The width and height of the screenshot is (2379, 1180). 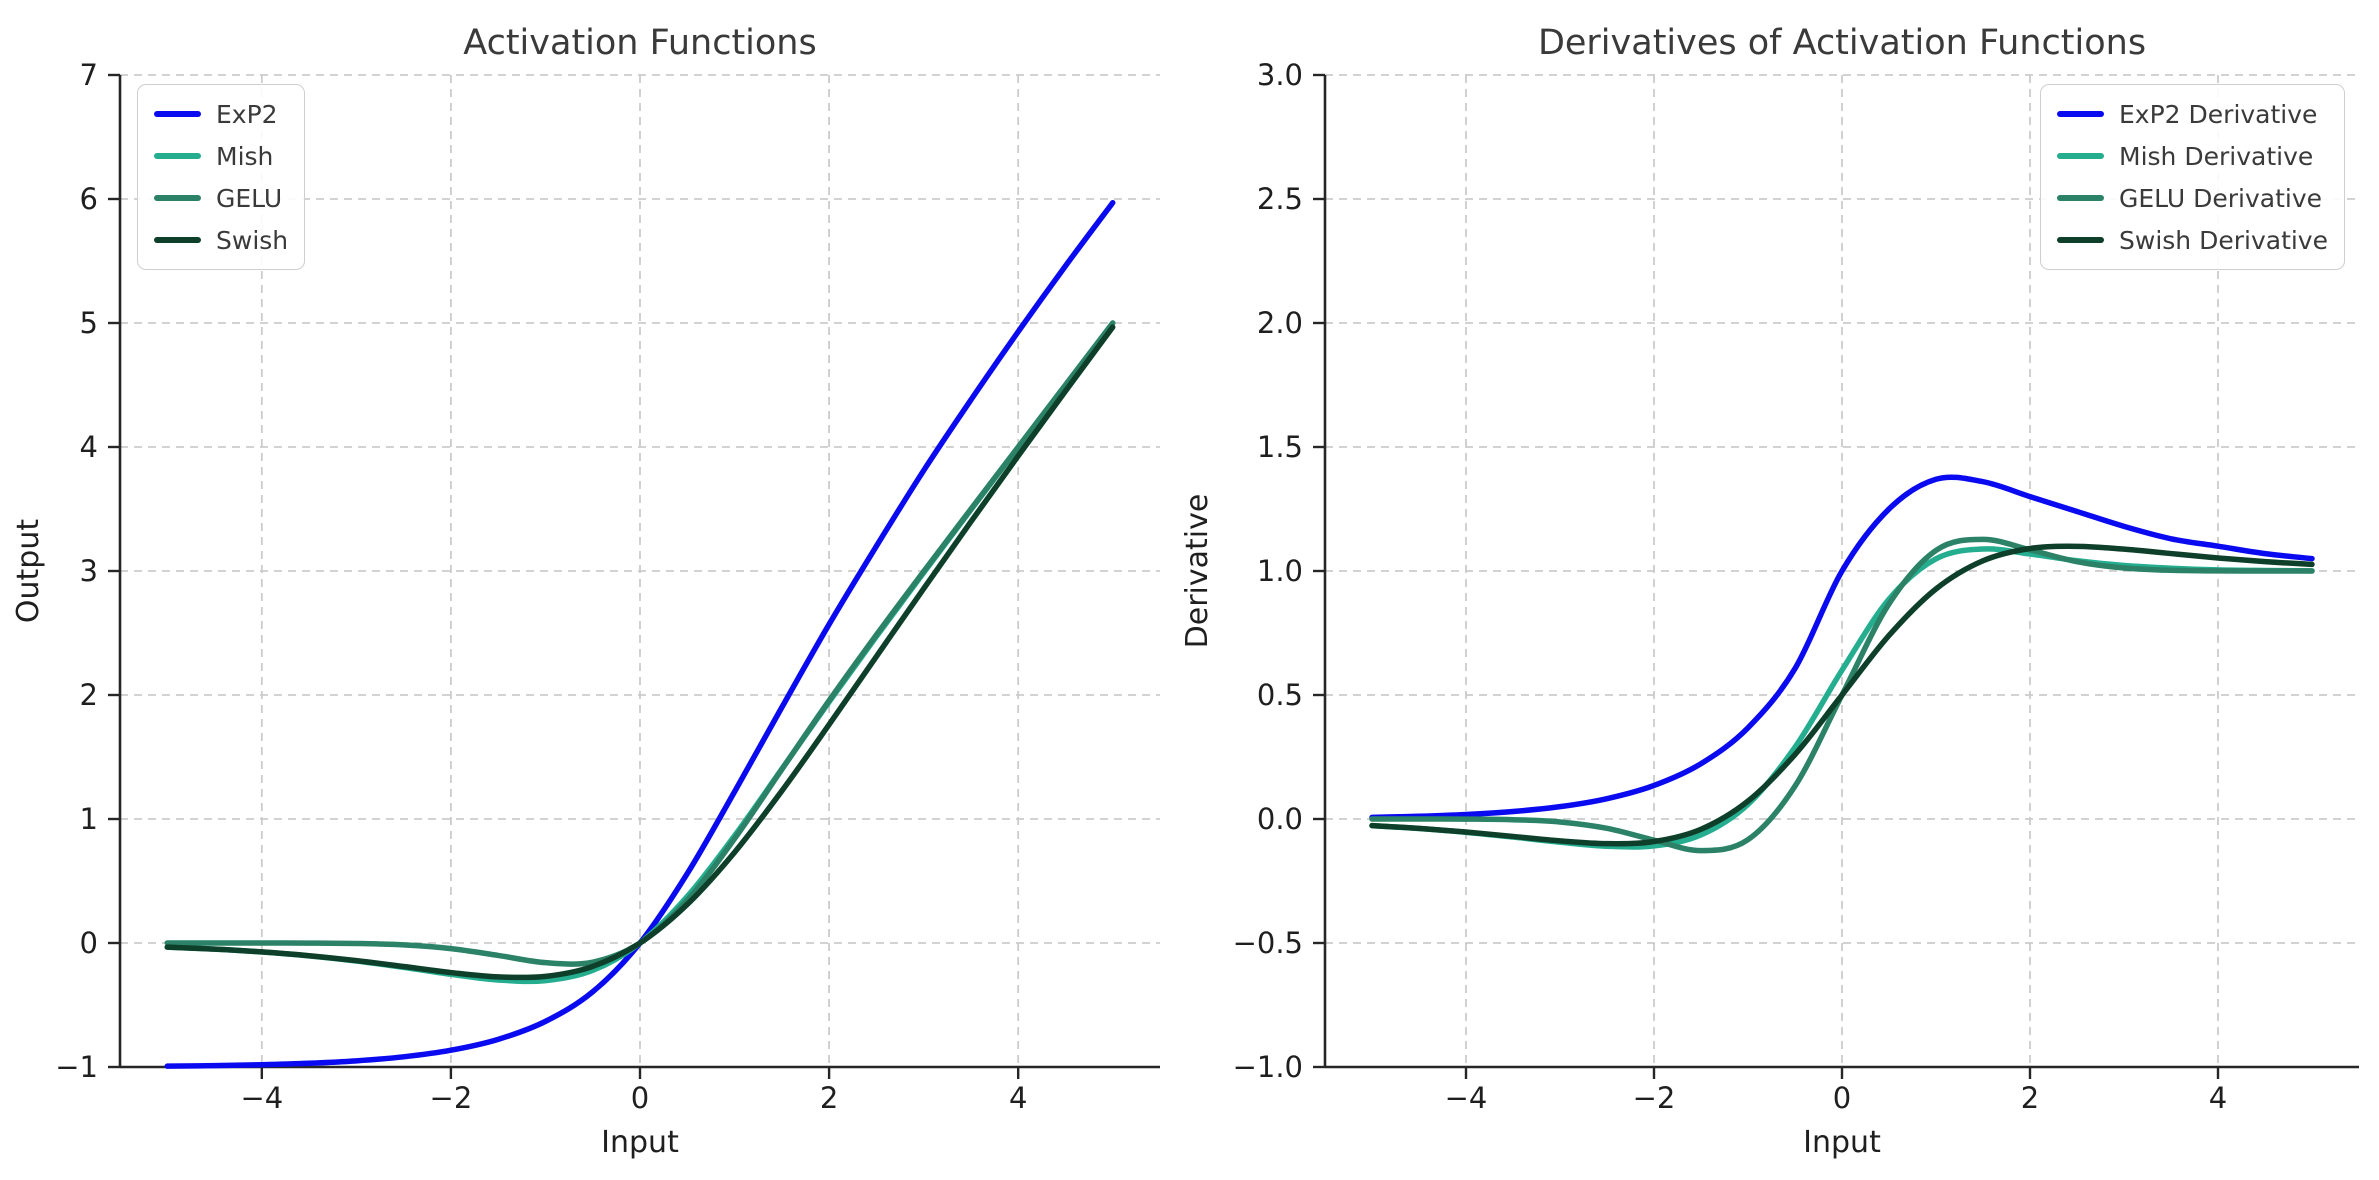 What do you see at coordinates (1842, 695) in the screenshot?
I see `curve-swish-derivative` at bounding box center [1842, 695].